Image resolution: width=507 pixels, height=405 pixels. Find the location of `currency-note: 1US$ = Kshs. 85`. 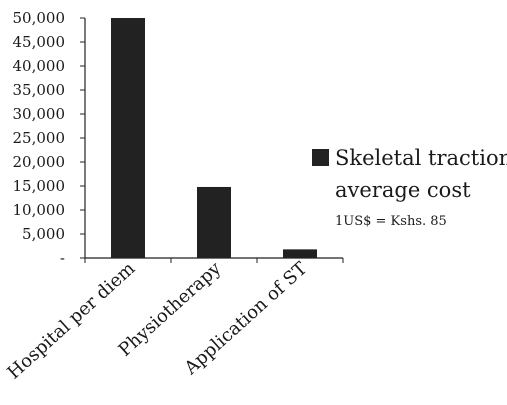

currency-note: 1US$ = Kshs. 85 is located at coordinates (391, 221).